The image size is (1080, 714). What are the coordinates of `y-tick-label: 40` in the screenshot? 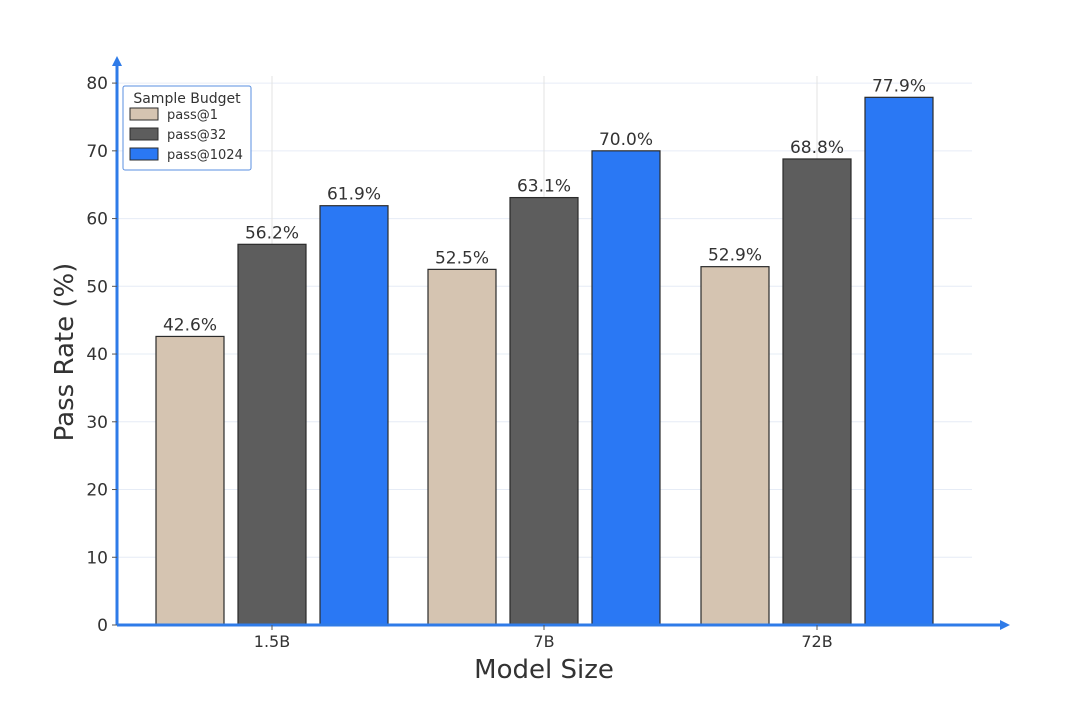 It's located at (97, 355).